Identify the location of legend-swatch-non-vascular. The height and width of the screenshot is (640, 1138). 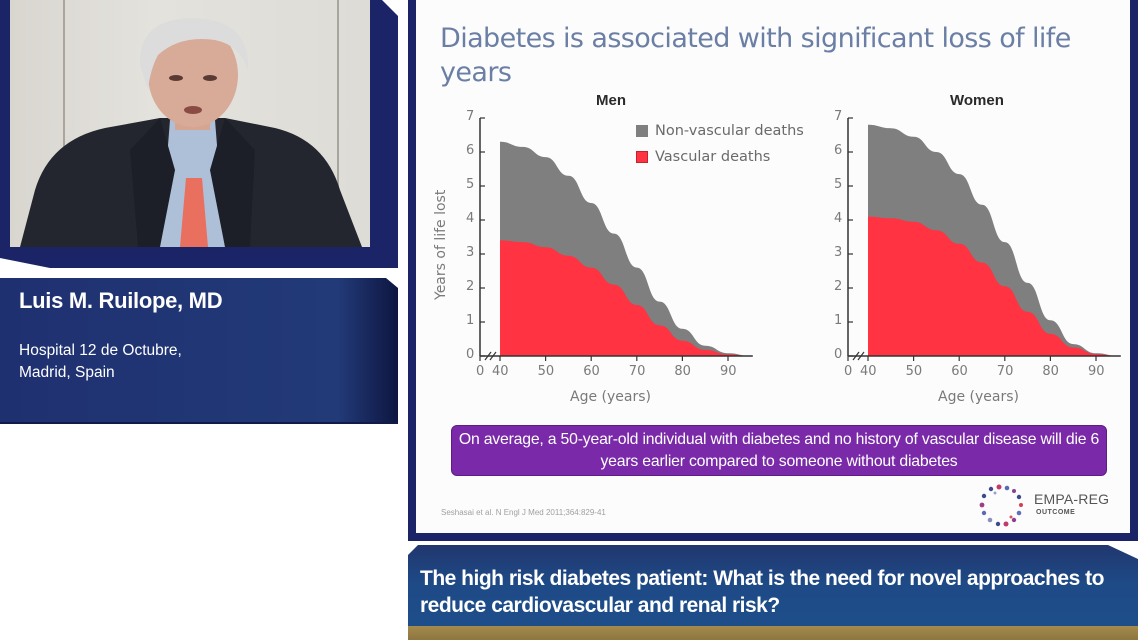
(642, 131).